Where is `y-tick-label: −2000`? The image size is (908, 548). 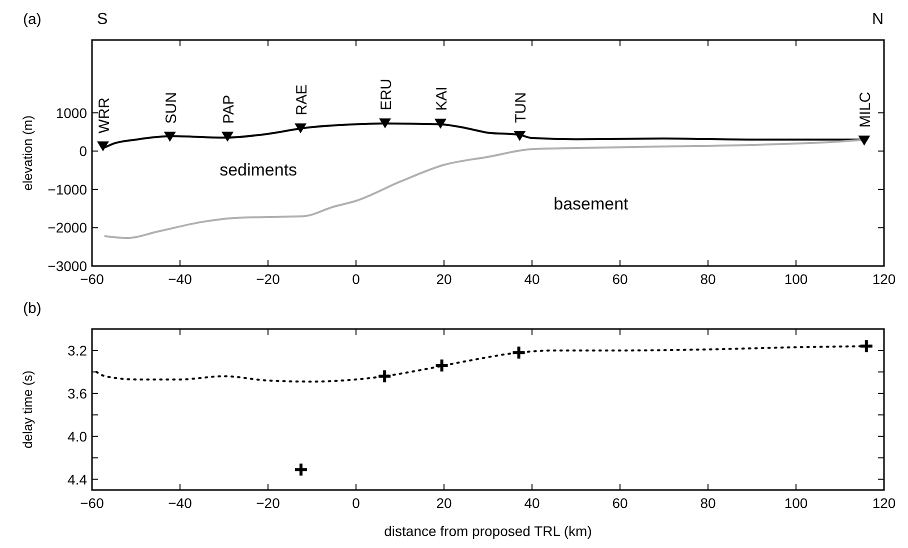
y-tick-label: −2000 is located at coordinates (68, 228).